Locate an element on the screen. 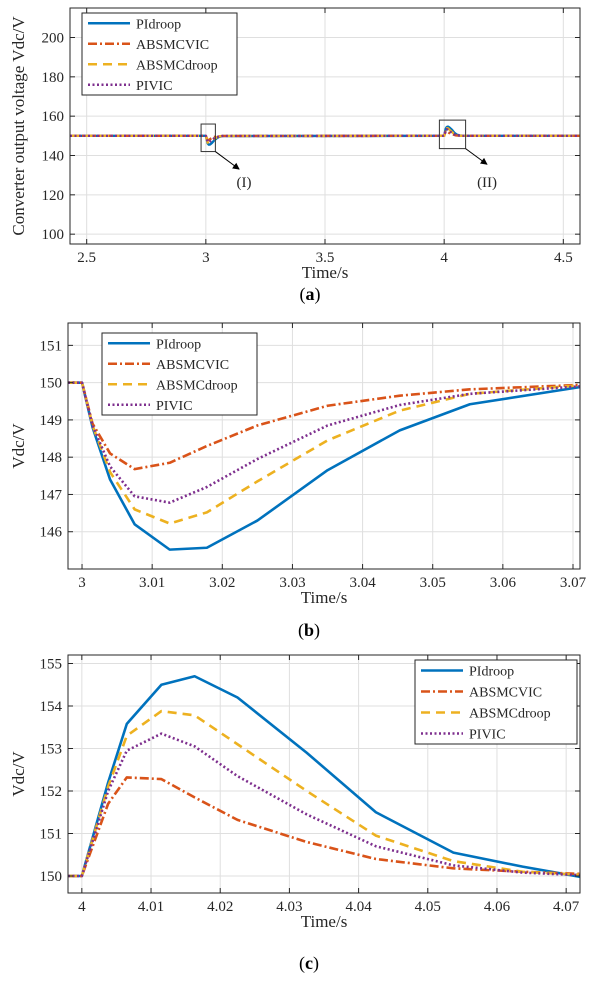 Image resolution: width=590 pixels, height=987 pixels. y-tick-label: 148 is located at coordinates (51, 458).